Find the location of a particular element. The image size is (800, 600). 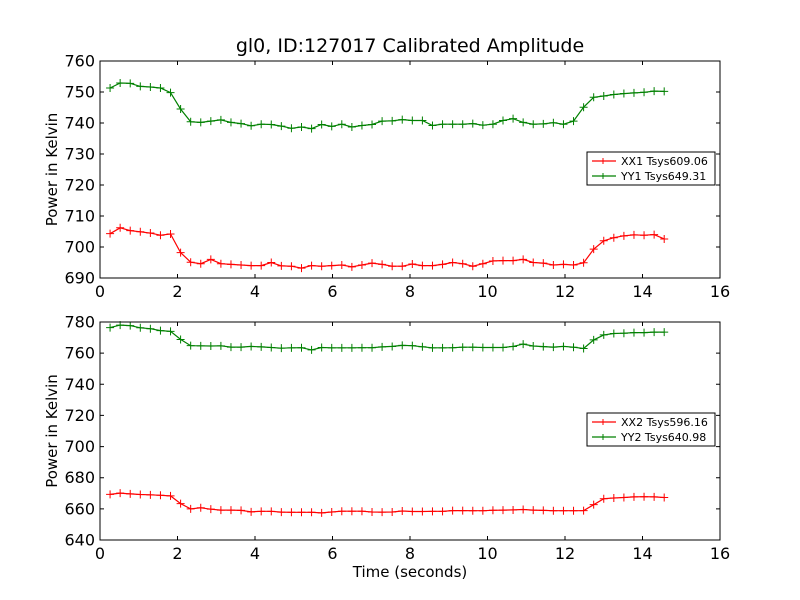

x-axis-label: Time (seconds) is located at coordinates (410, 572).